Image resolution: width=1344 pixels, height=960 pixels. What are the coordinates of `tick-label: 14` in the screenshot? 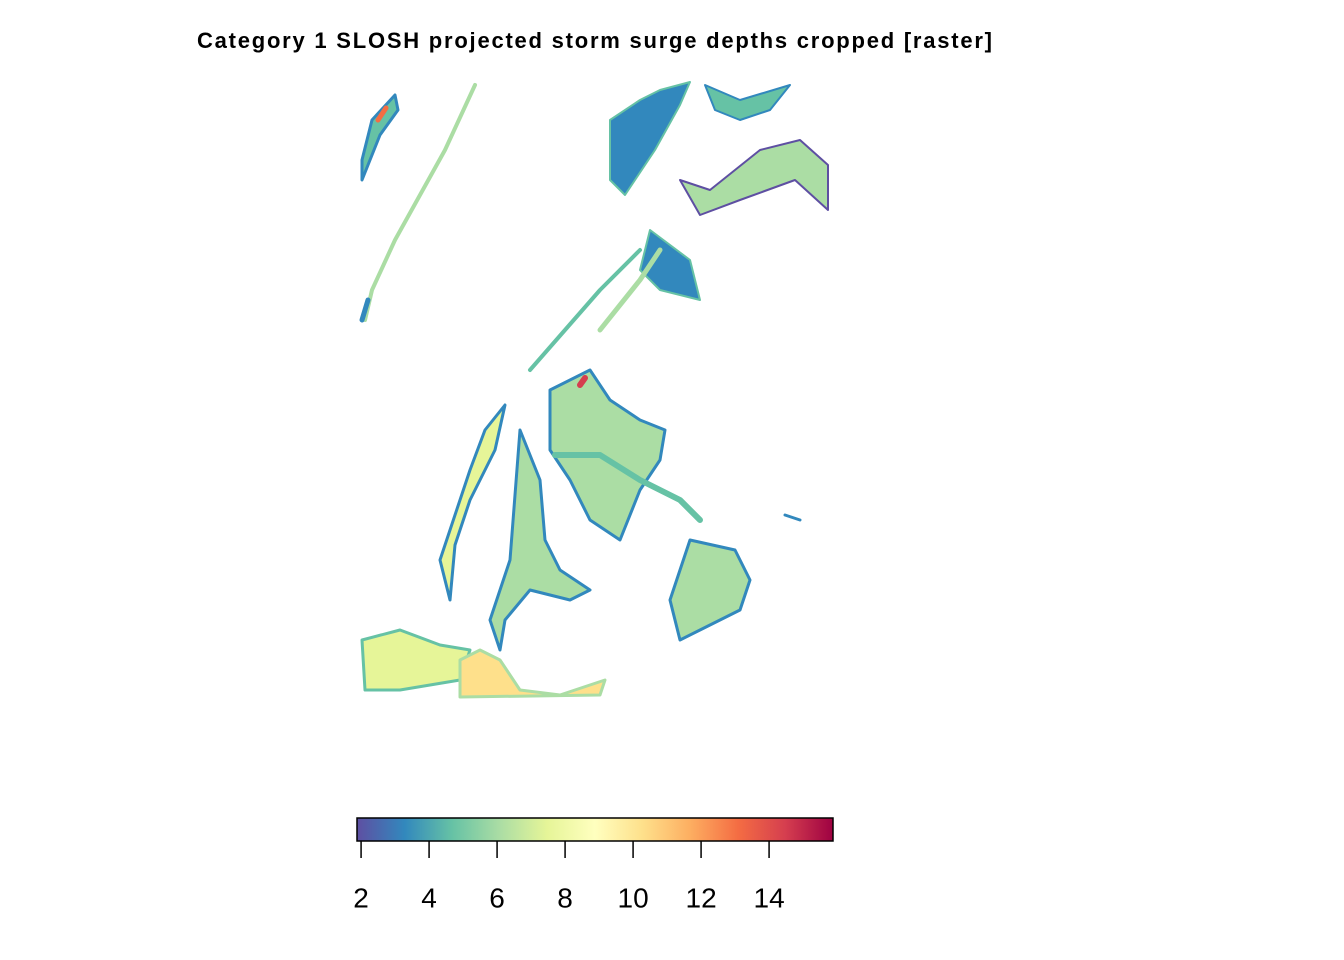 It's located at (769, 897).